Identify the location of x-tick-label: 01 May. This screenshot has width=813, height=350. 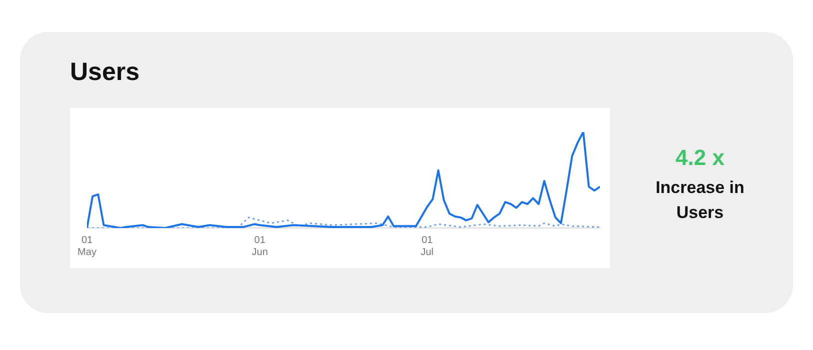
(87, 246).